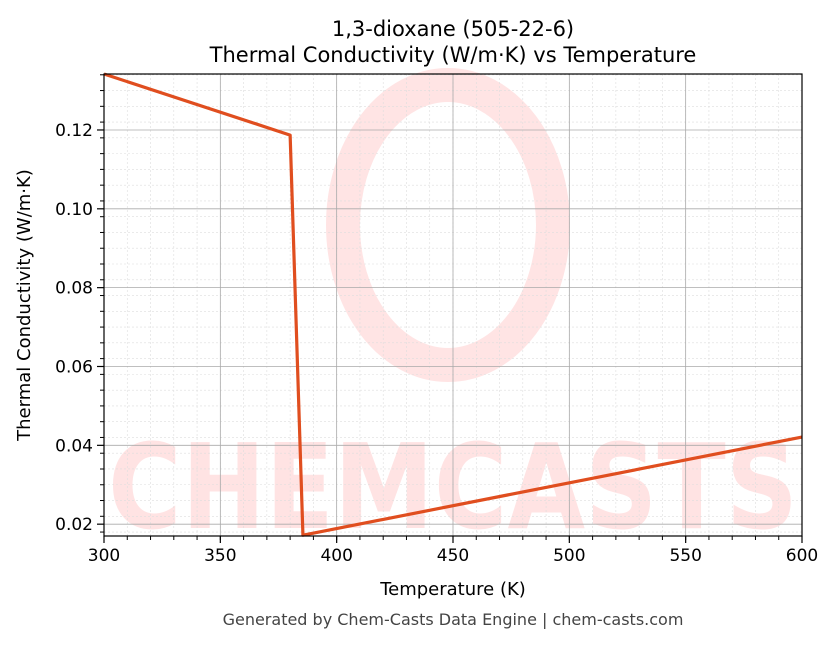 The height and width of the screenshot is (648, 836). Describe the element at coordinates (74, 525) in the screenshot. I see `y-tick-label: 0.02` at that location.